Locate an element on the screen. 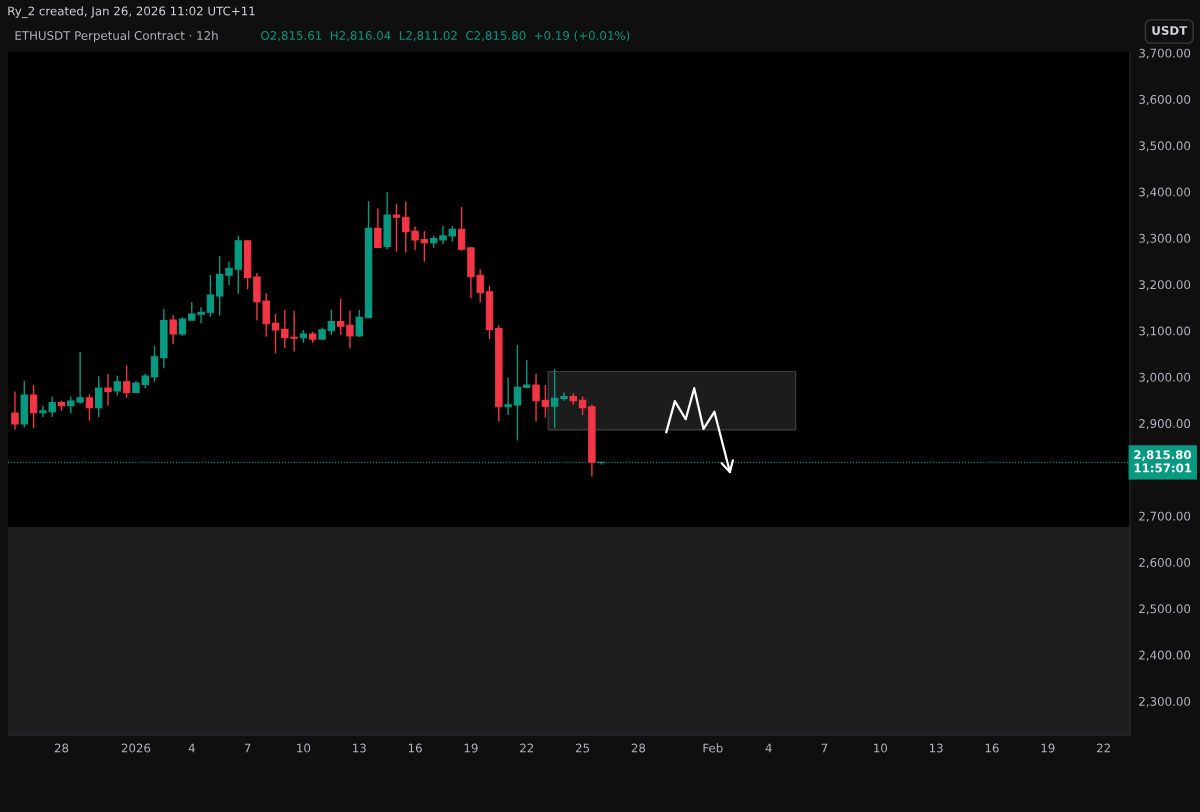 Image resolution: width=1200 pixels, height=812 pixels. y-tick-label: 3,100.00 is located at coordinates (1165, 331).